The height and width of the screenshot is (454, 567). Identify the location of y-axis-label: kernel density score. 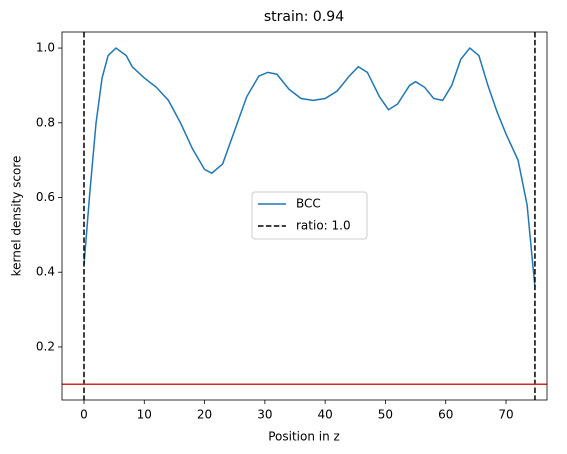
(17, 216).